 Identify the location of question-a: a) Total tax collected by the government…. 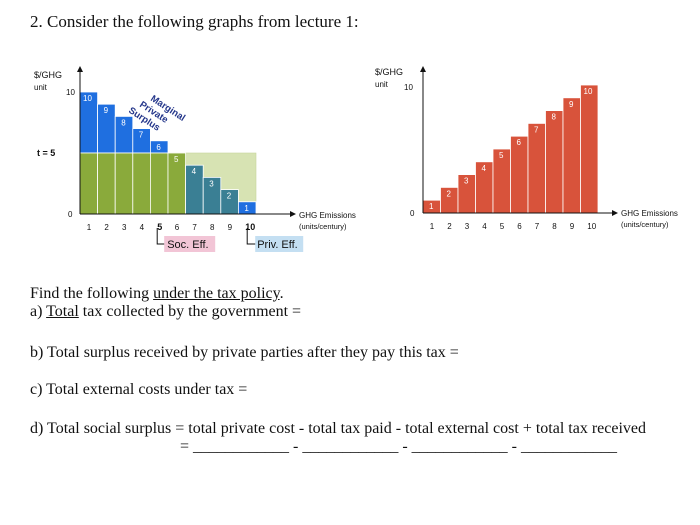
(166, 311).